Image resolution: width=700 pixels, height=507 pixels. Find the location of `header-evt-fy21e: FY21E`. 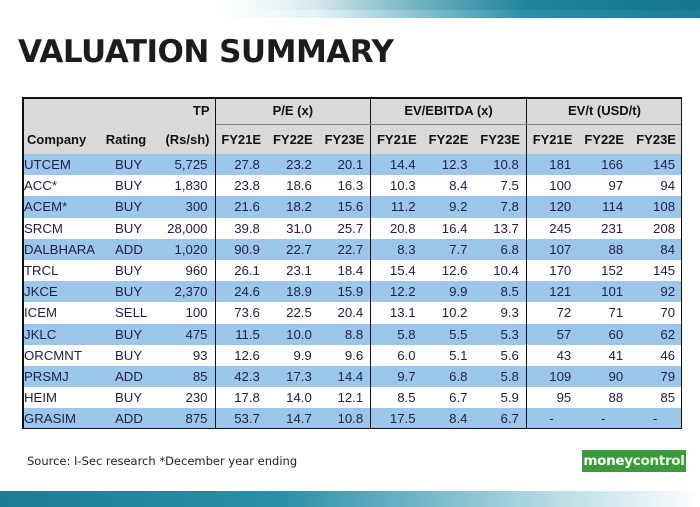

header-evt-fy21e: FY21E is located at coordinates (552, 139).